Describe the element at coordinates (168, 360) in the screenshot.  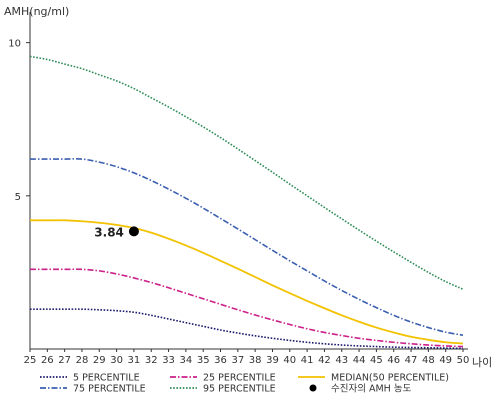
I see `x-tick-label: 33` at that location.